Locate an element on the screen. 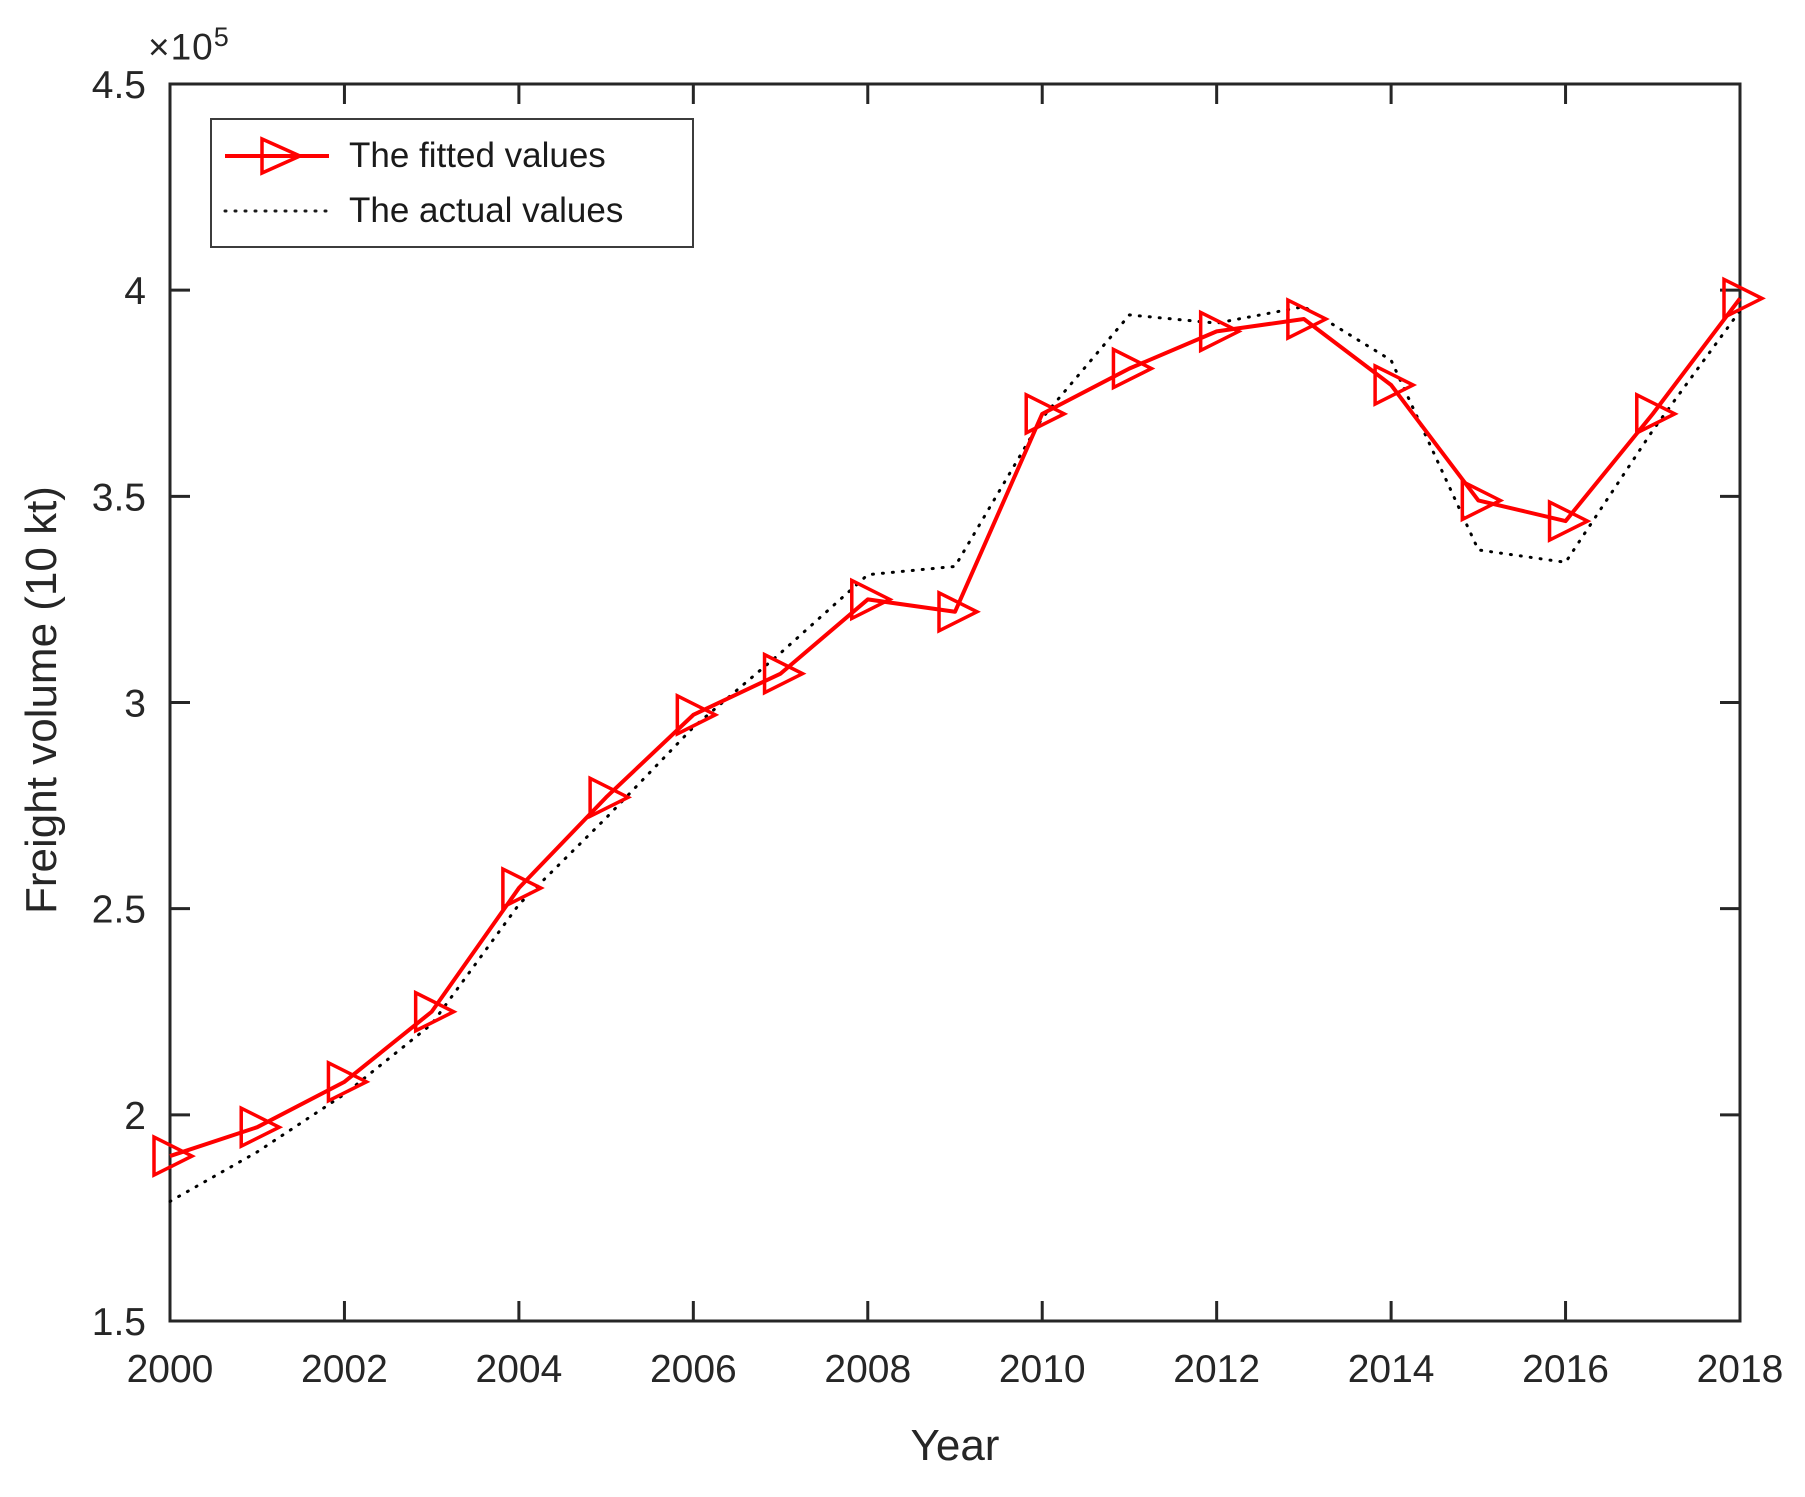 The height and width of the screenshot is (1497, 1805). y-tick-label: 2 is located at coordinates (135, 1116).